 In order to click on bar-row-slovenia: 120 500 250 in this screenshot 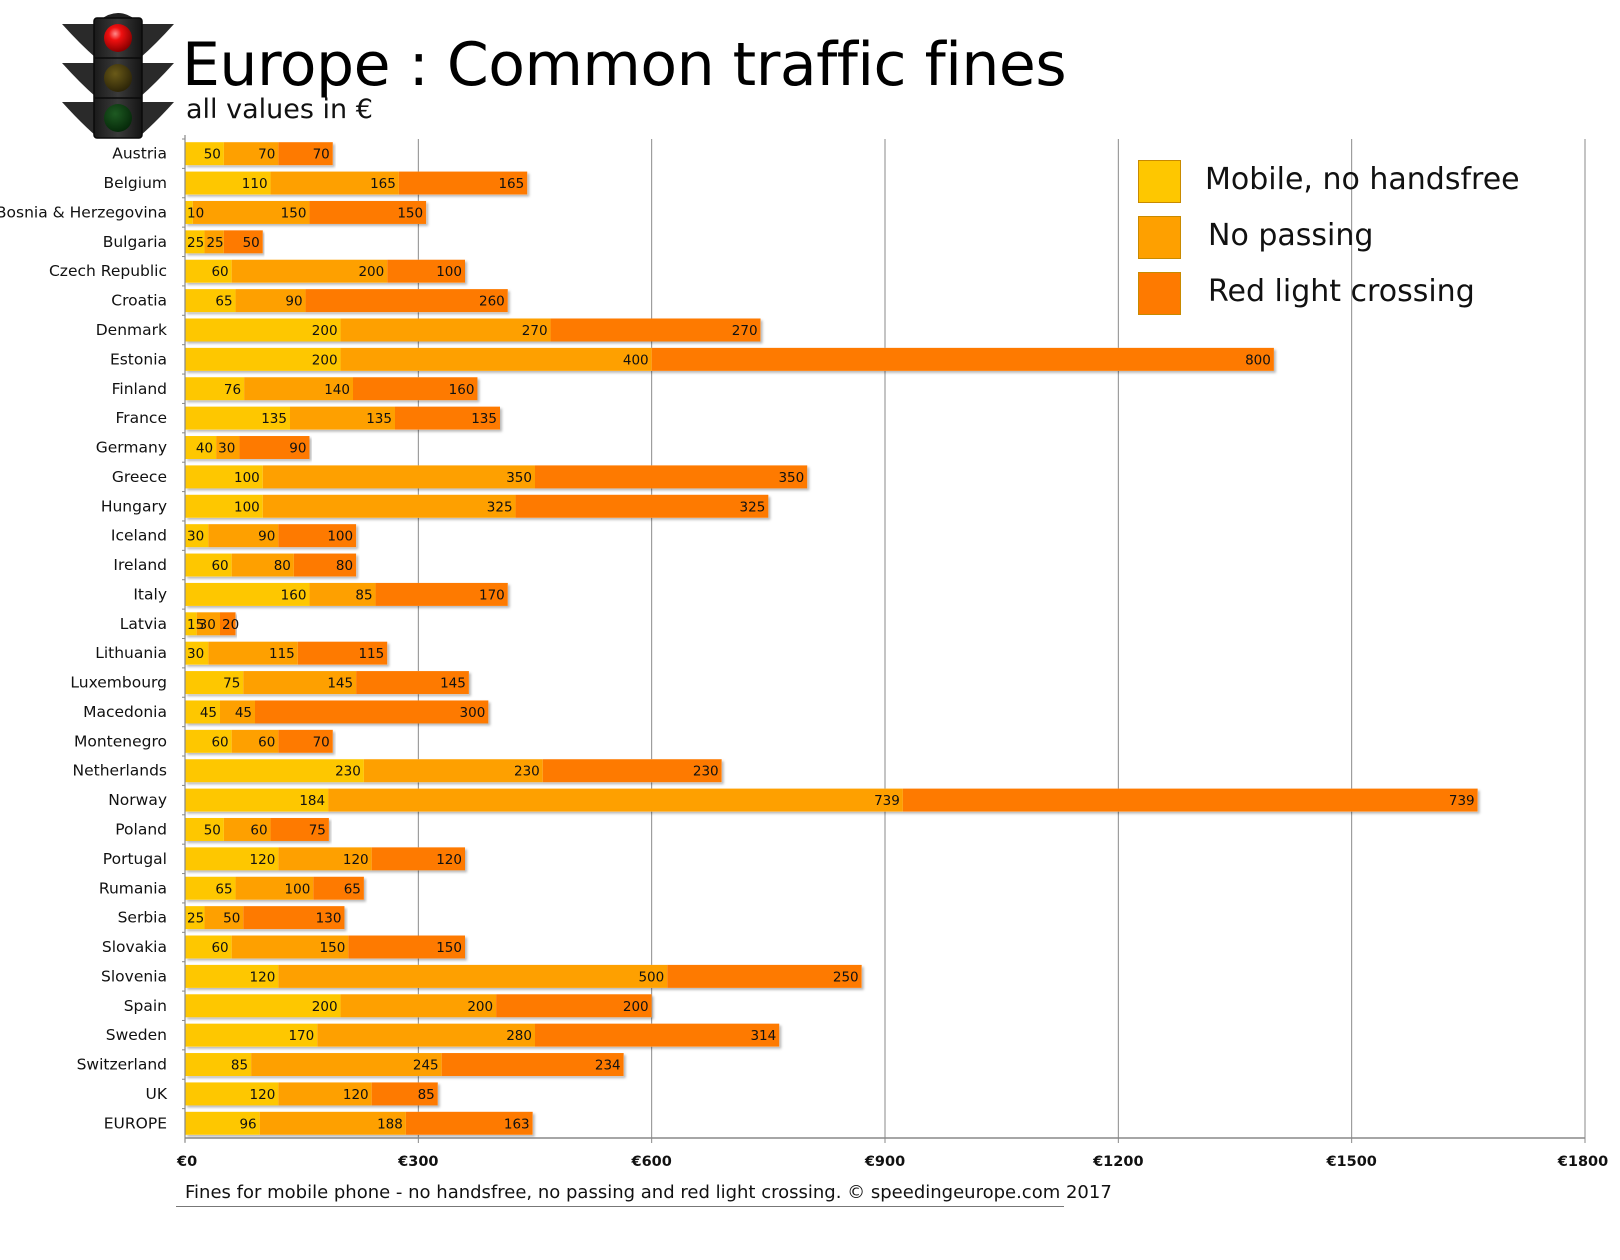, I will do `click(523, 976)`.